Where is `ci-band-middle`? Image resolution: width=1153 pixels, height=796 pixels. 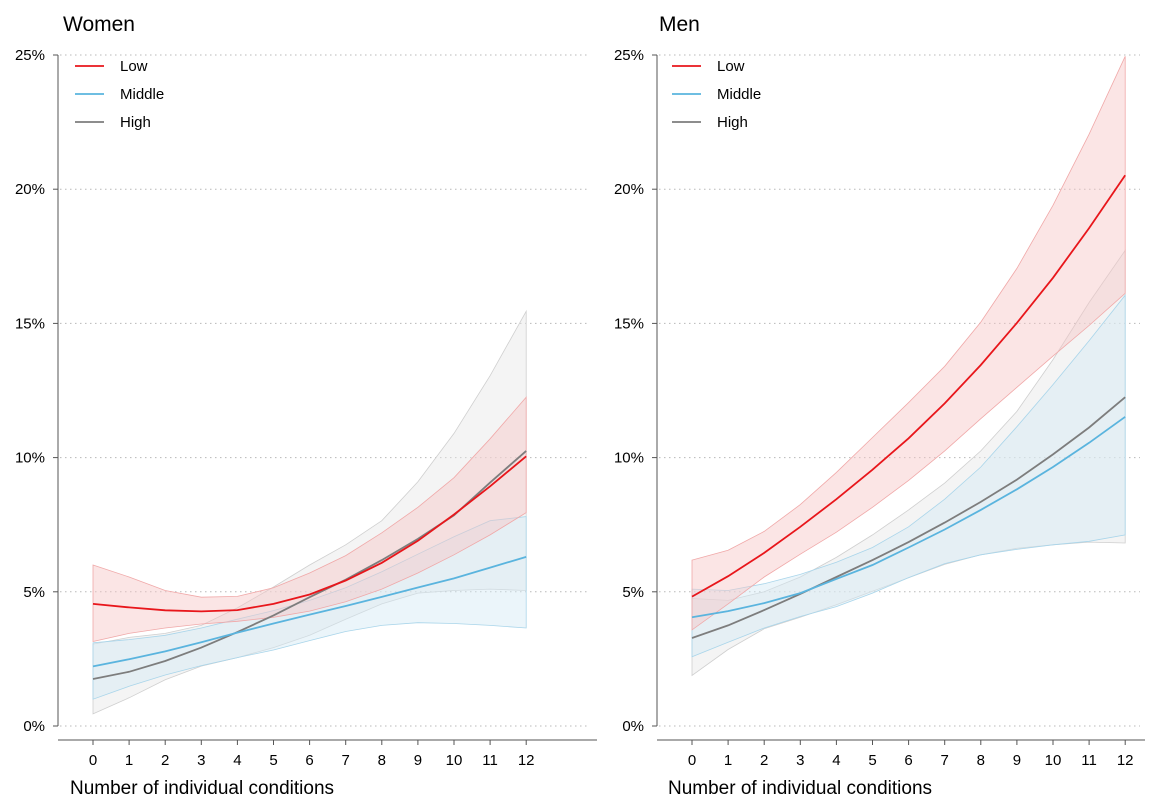 ci-band-middle is located at coordinates (309, 608).